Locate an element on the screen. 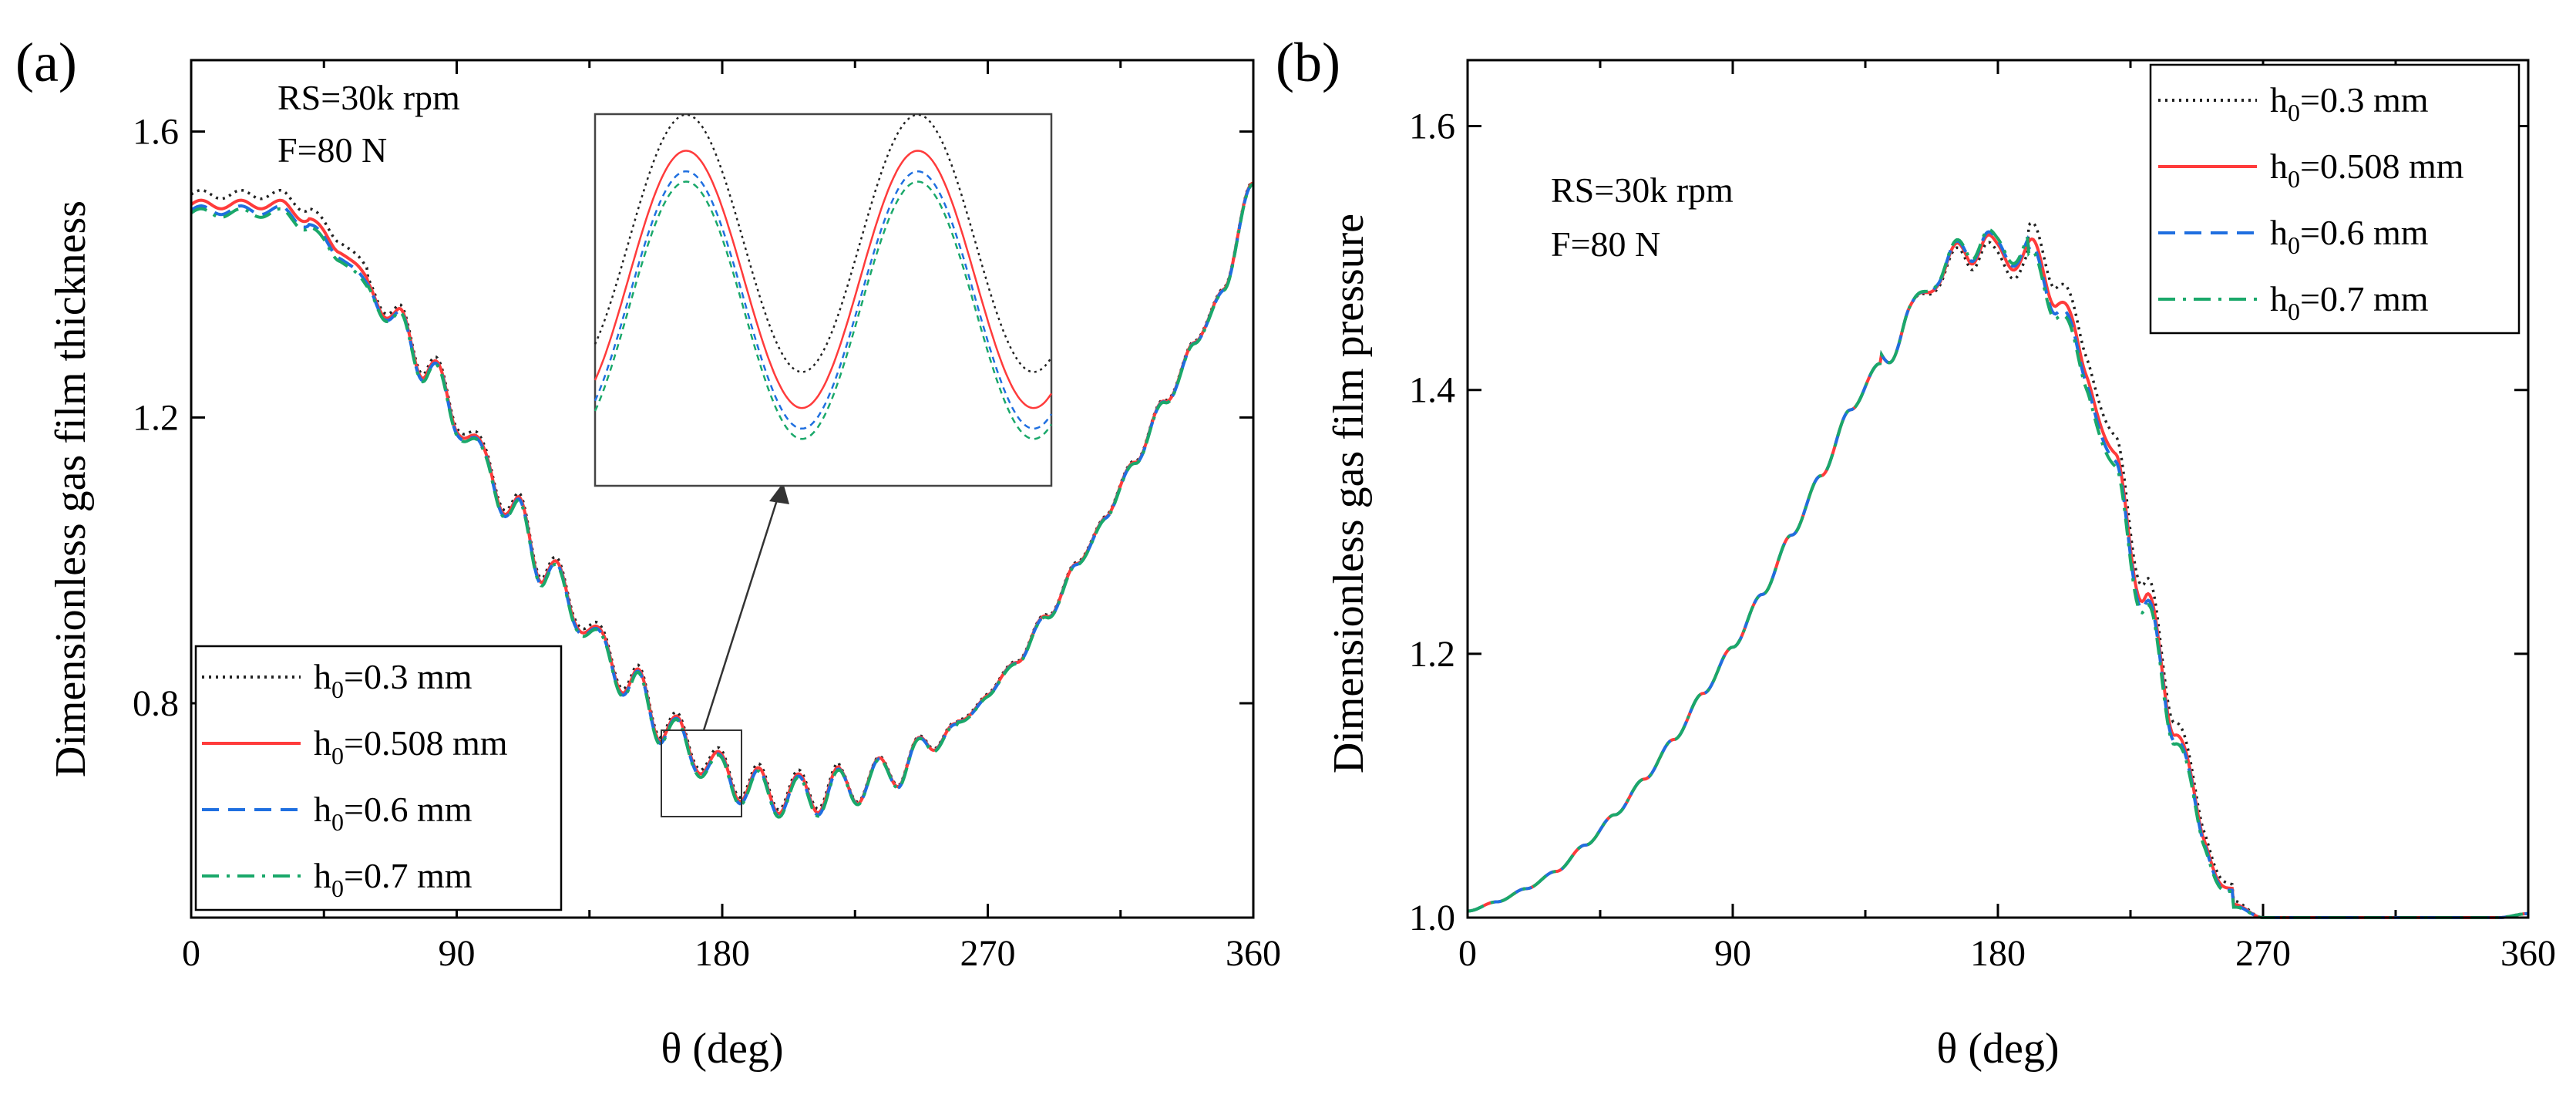  panel-a-xtick-label: 90 is located at coordinates (457, 953).